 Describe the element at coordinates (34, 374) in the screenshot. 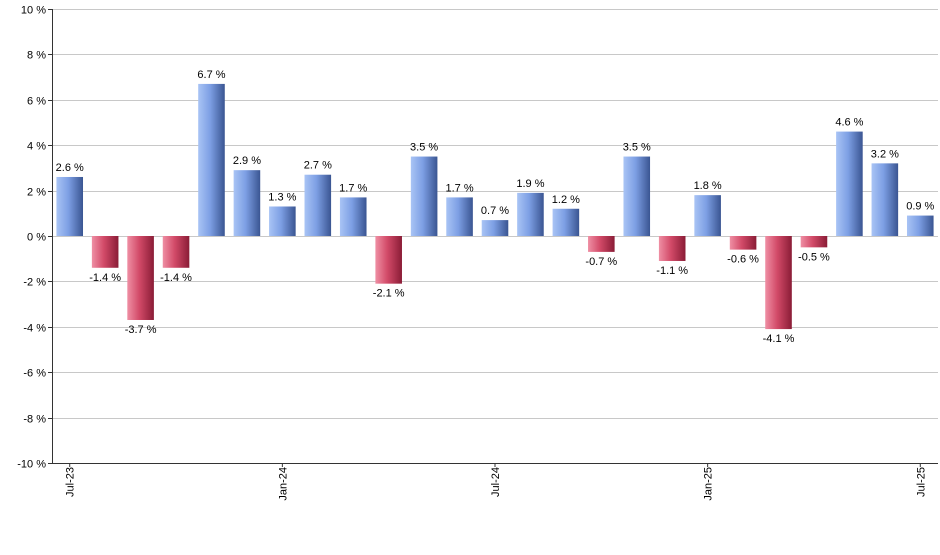

I see `y-tick-label: -6 %` at that location.